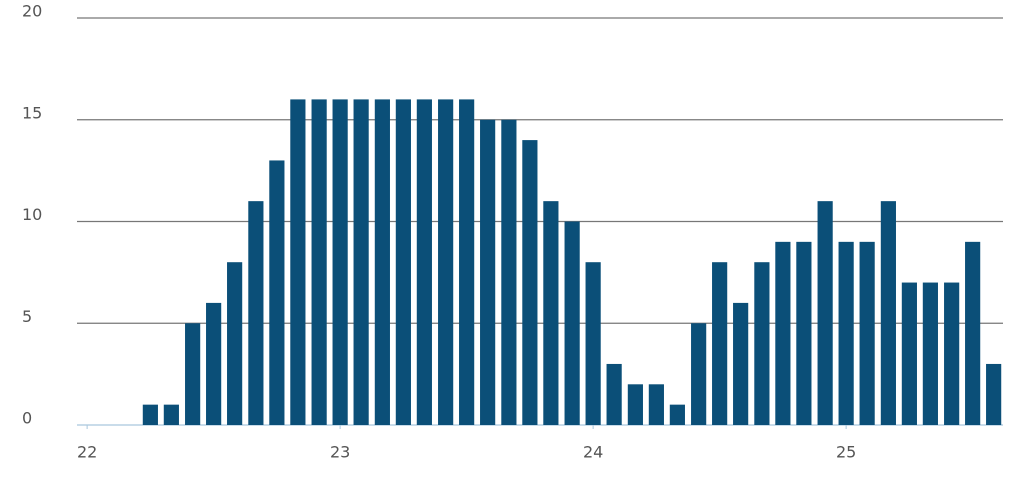  Describe the element at coordinates (27, 316) in the screenshot. I see `y-tick-label: 5` at that location.